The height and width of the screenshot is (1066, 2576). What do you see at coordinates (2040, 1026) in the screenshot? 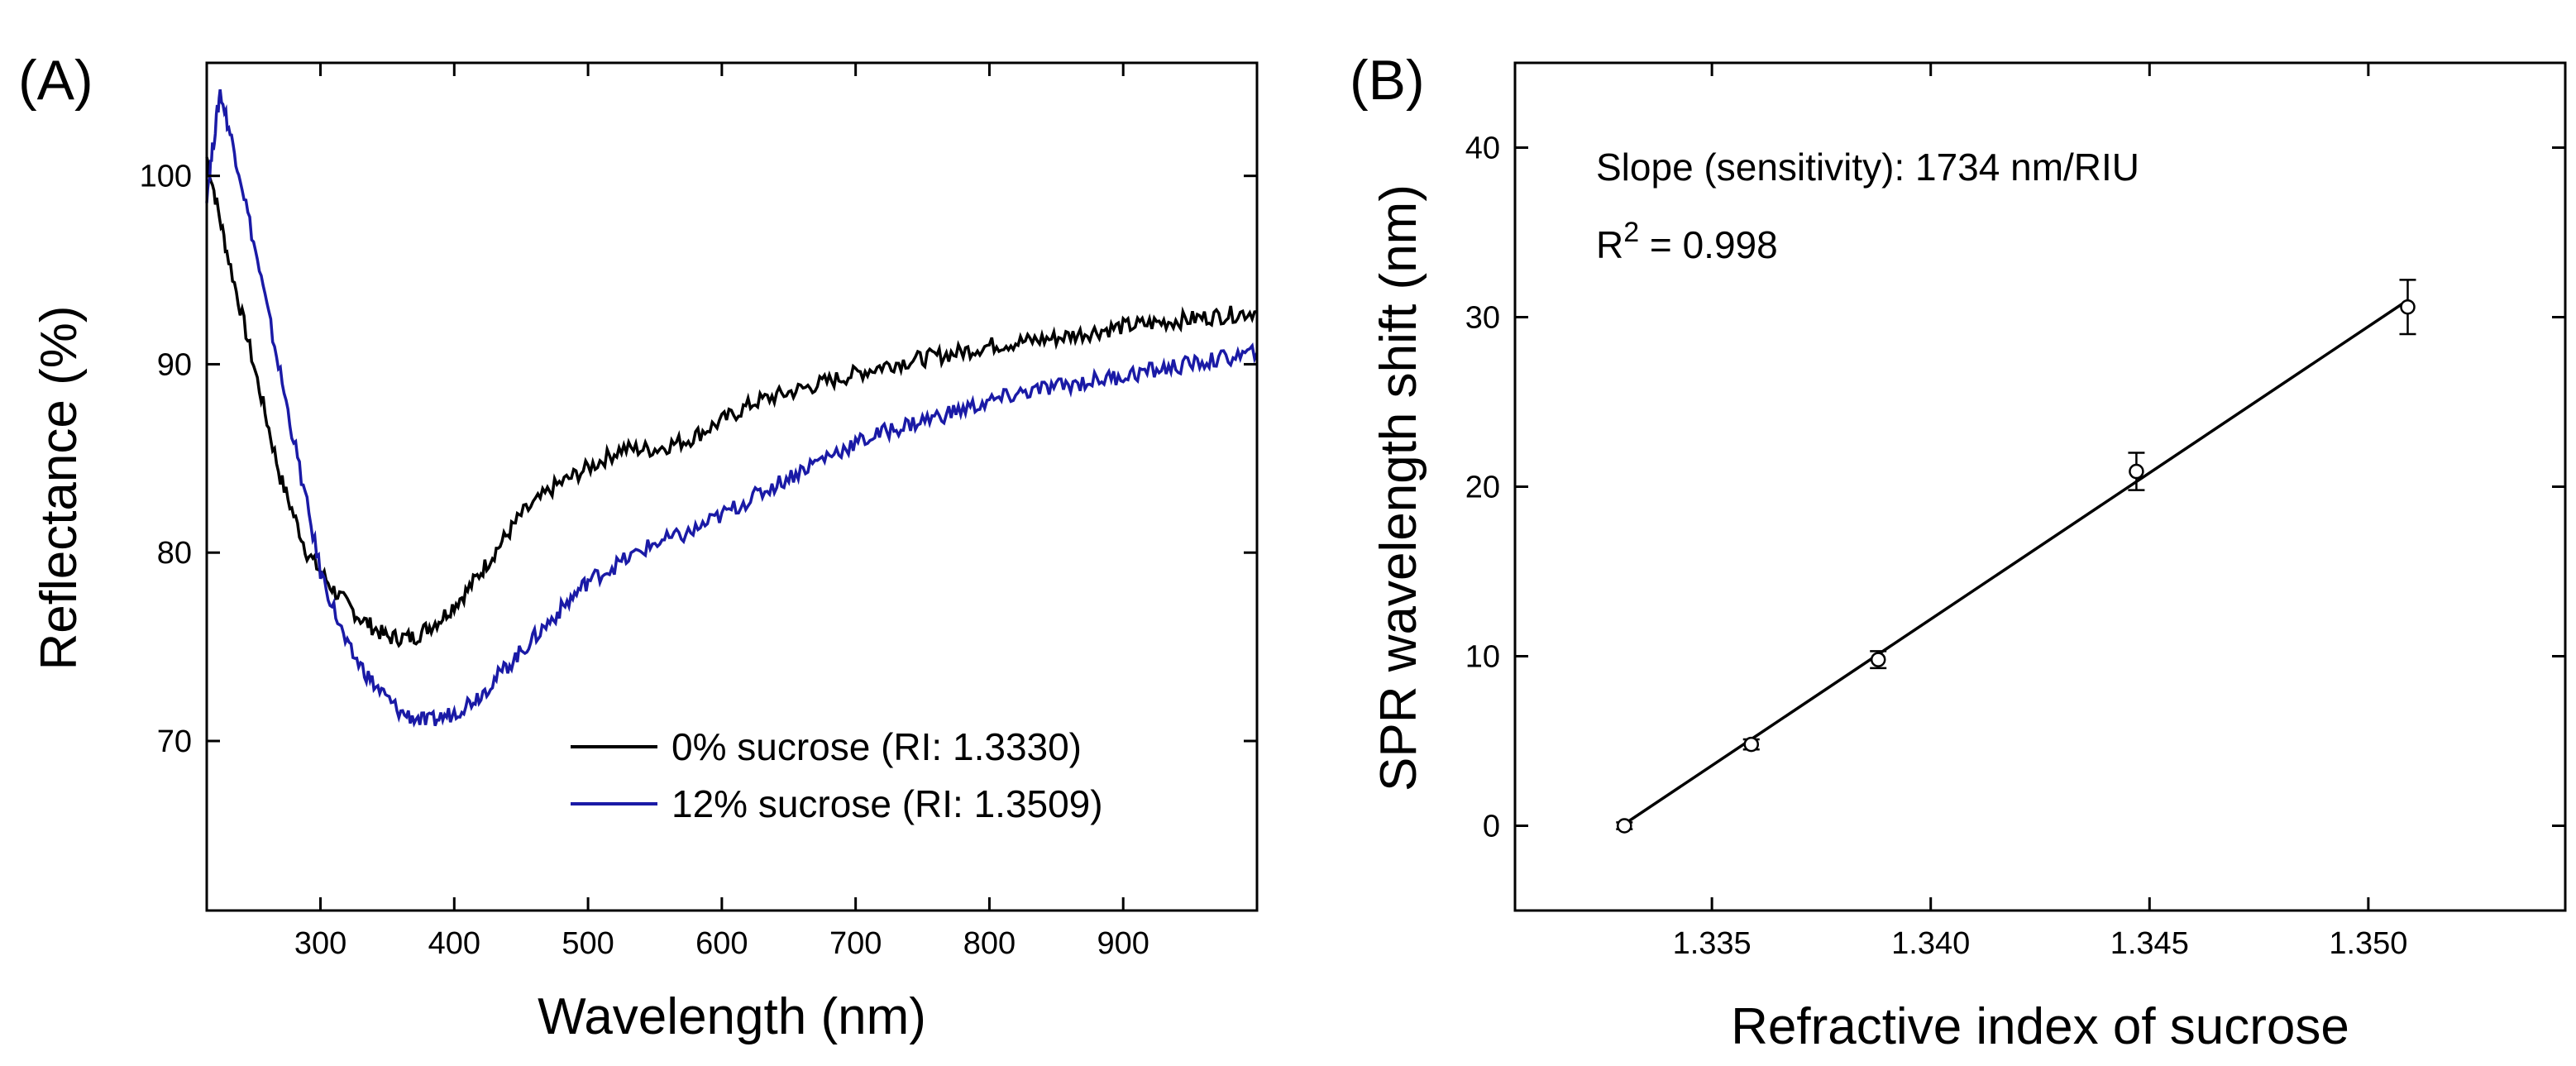
I see `panel-b-x-axis-title: Refractive index of sucrose` at bounding box center [2040, 1026].